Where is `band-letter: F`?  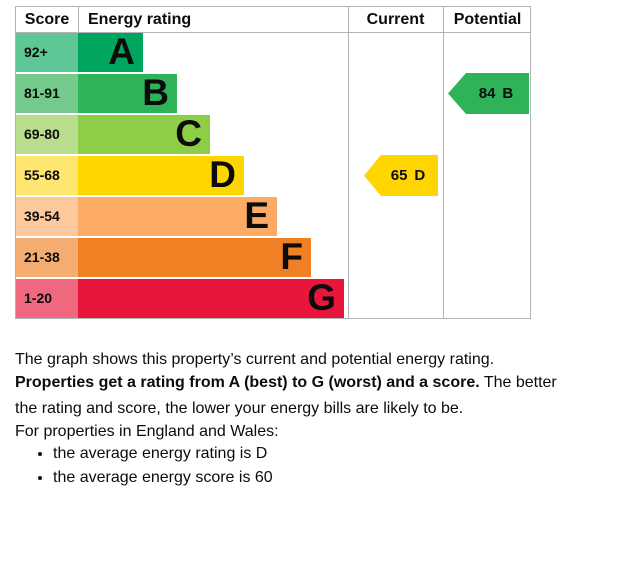
band-letter: F is located at coordinates (291, 256).